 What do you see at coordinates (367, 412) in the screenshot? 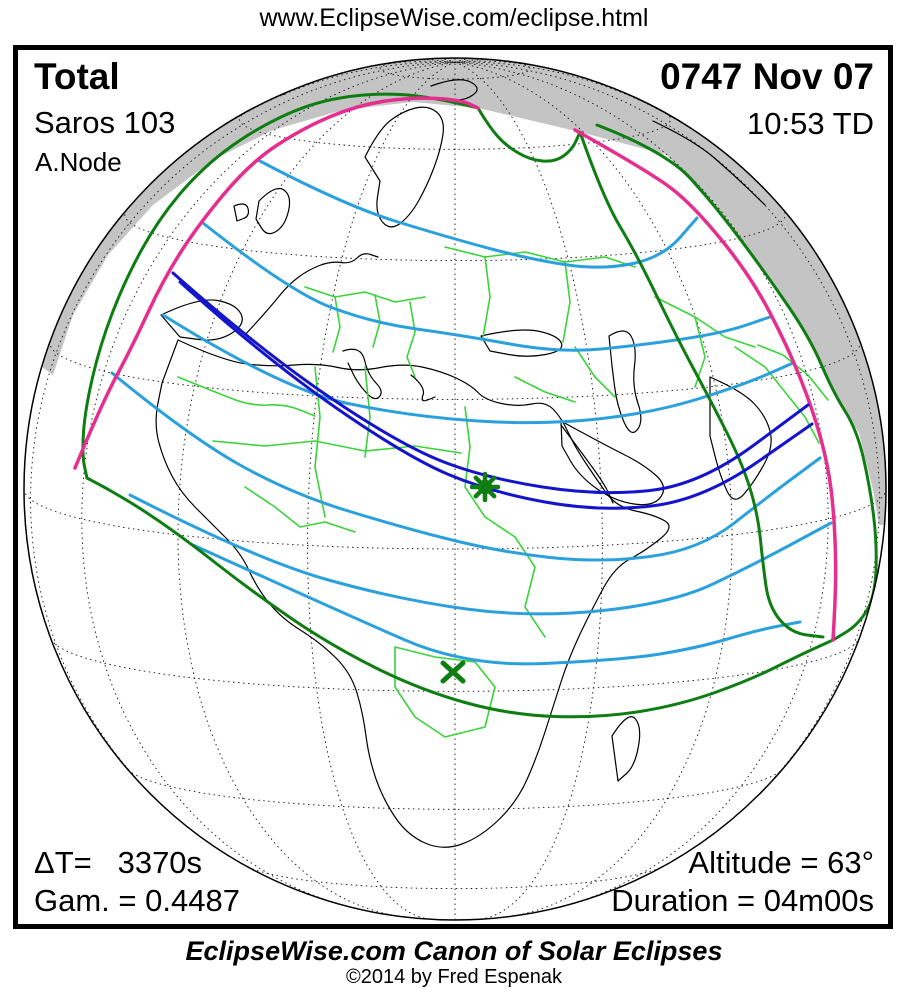
I see `border-sahara-v2` at bounding box center [367, 412].